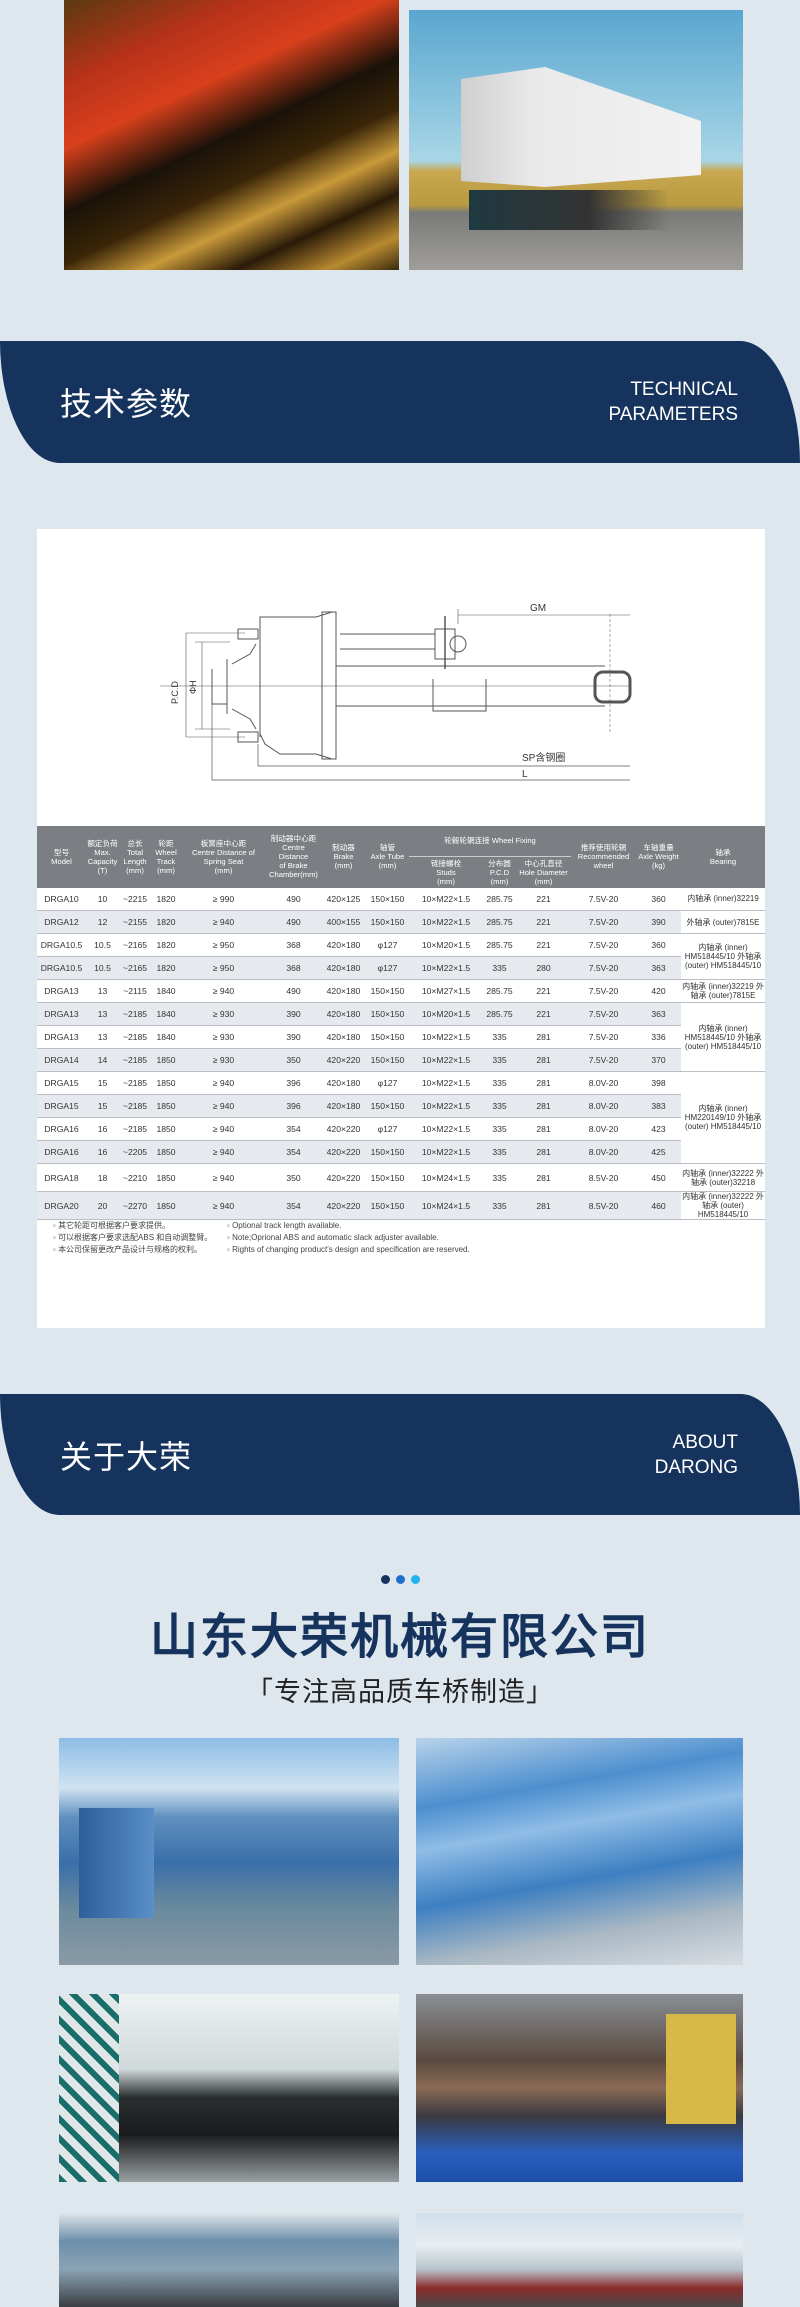  I want to click on table-cell: 425, so click(658, 1152).